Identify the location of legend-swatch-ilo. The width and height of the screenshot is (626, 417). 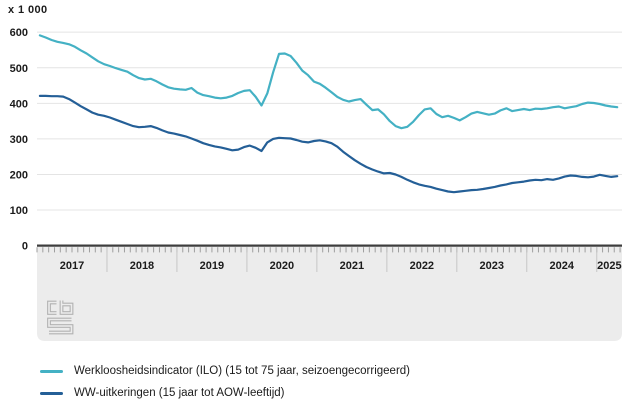
(51, 371).